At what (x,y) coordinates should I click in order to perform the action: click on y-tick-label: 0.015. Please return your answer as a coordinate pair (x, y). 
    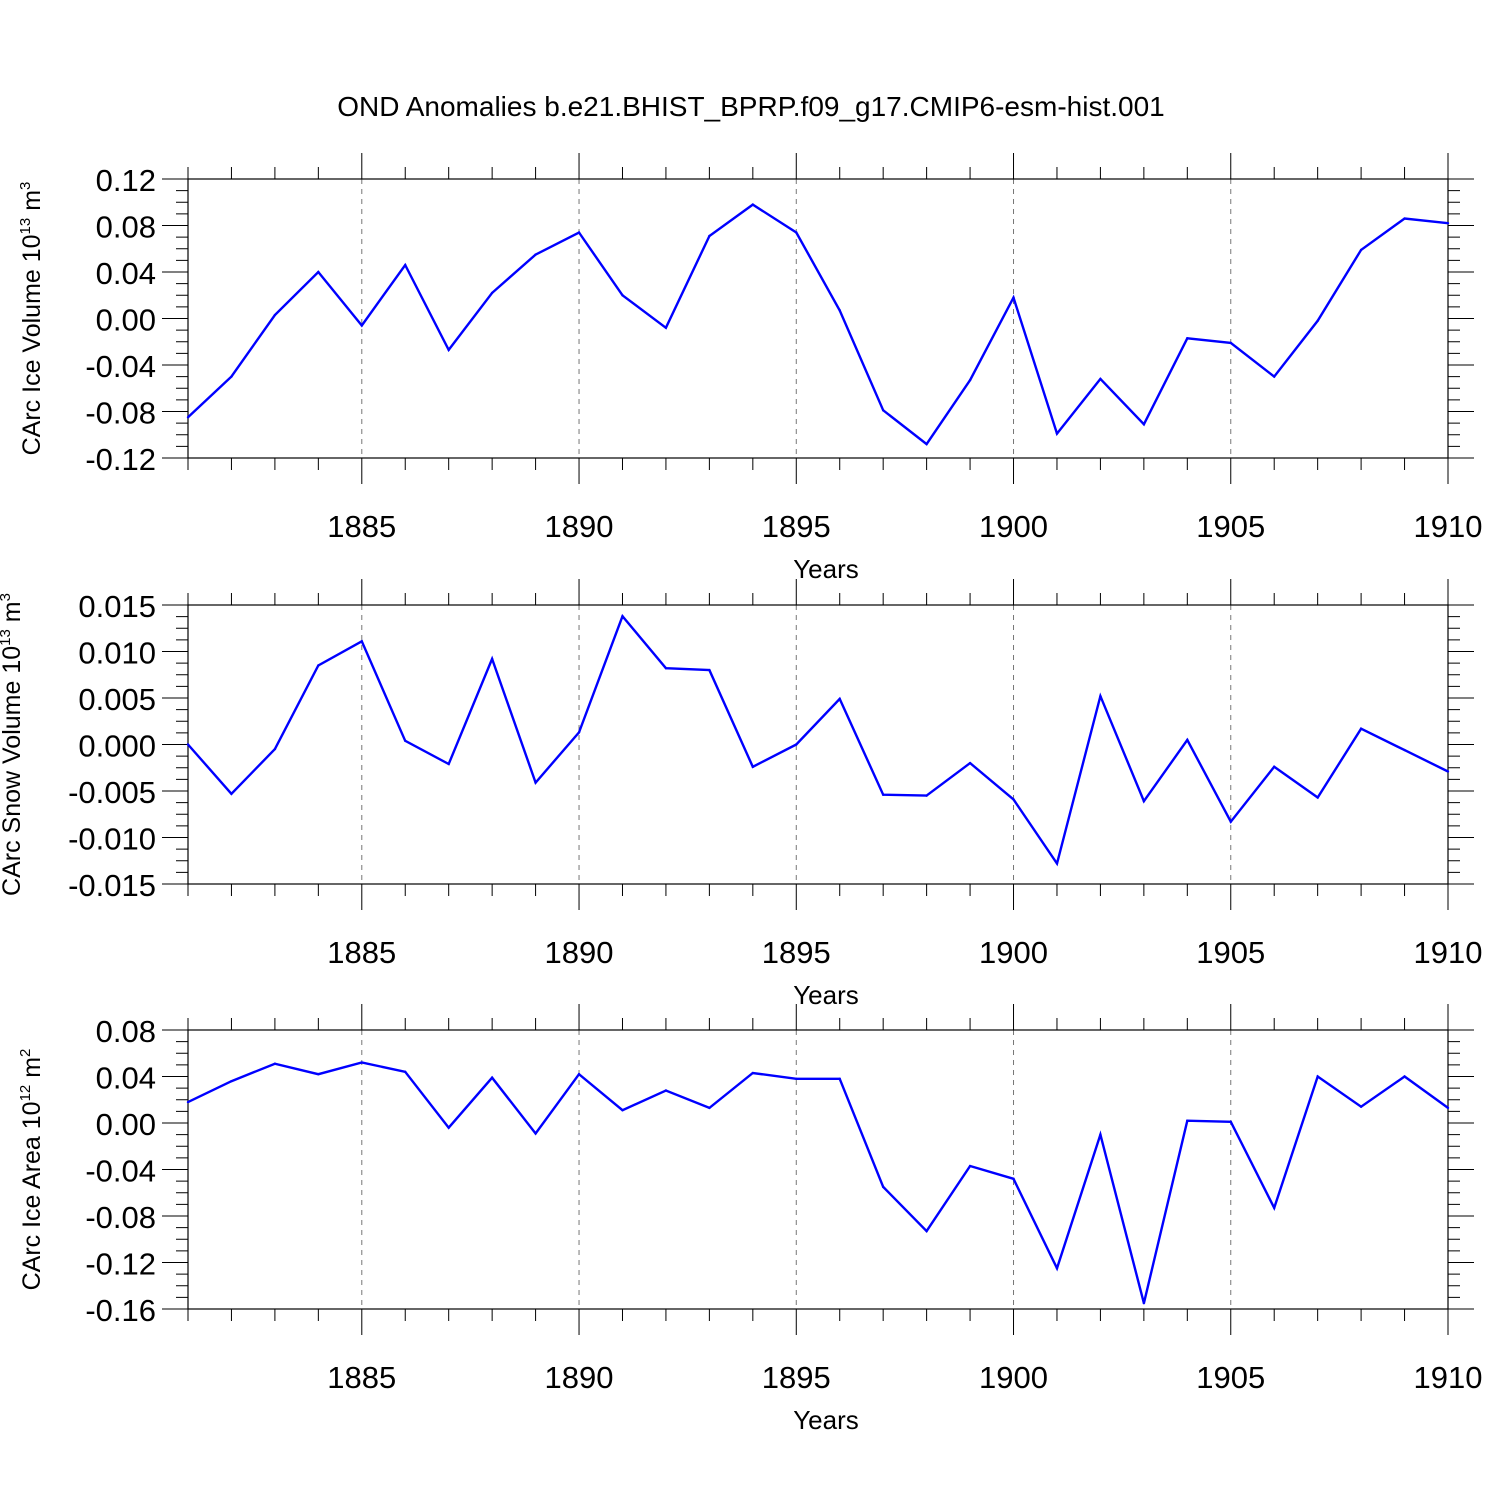
    Looking at the image, I should click on (117, 606).